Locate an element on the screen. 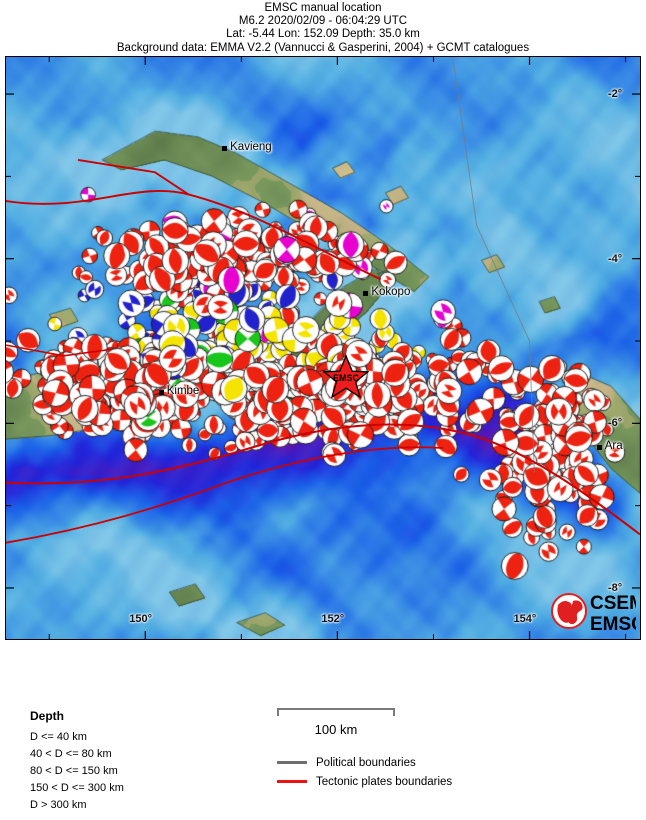 The width and height of the screenshot is (646, 820). scale-bar-cap-left is located at coordinates (278, 712).